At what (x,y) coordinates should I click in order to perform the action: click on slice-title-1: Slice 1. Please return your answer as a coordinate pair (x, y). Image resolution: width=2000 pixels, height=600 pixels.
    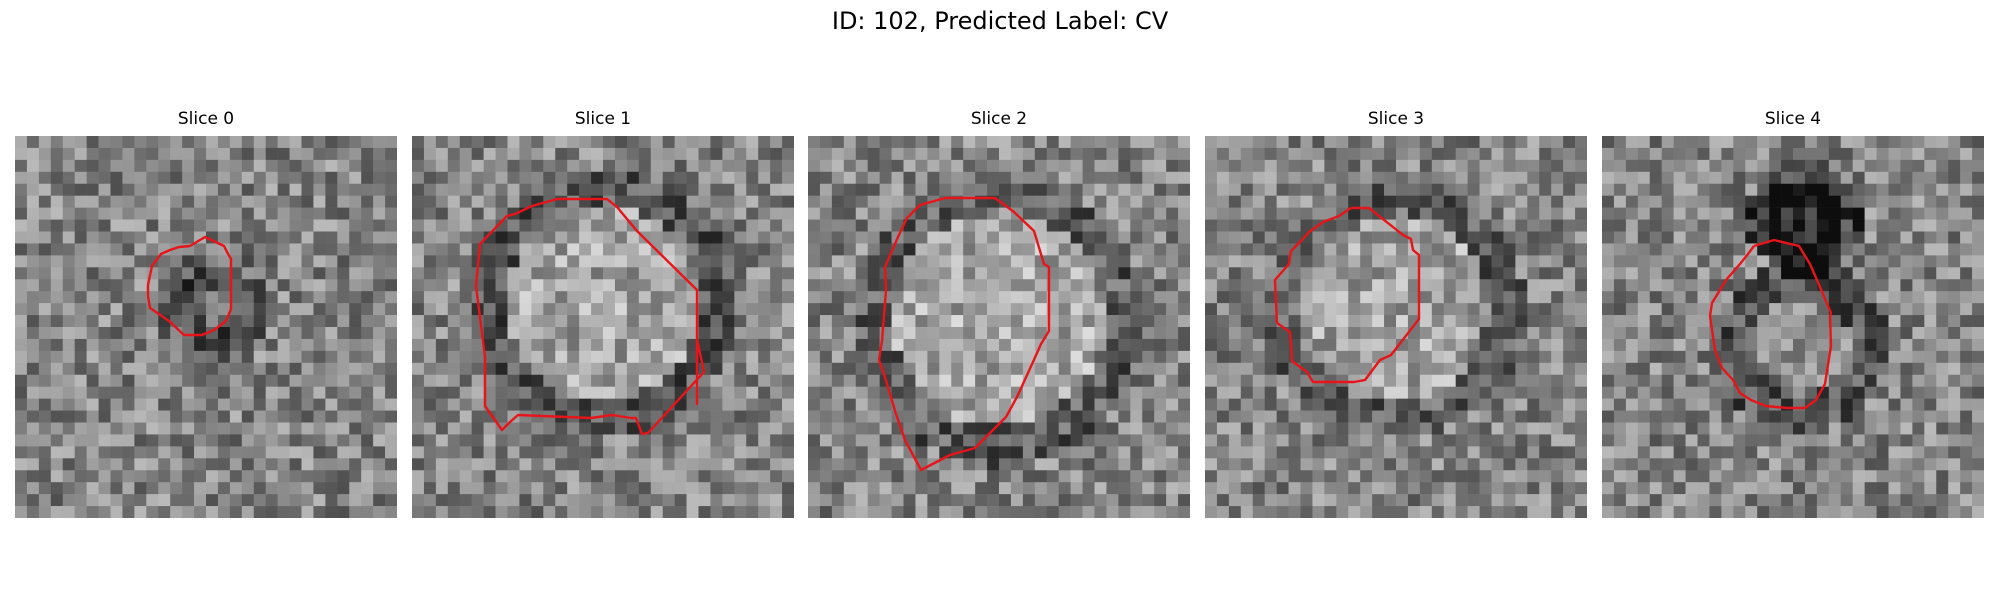
    Looking at the image, I should click on (603, 119).